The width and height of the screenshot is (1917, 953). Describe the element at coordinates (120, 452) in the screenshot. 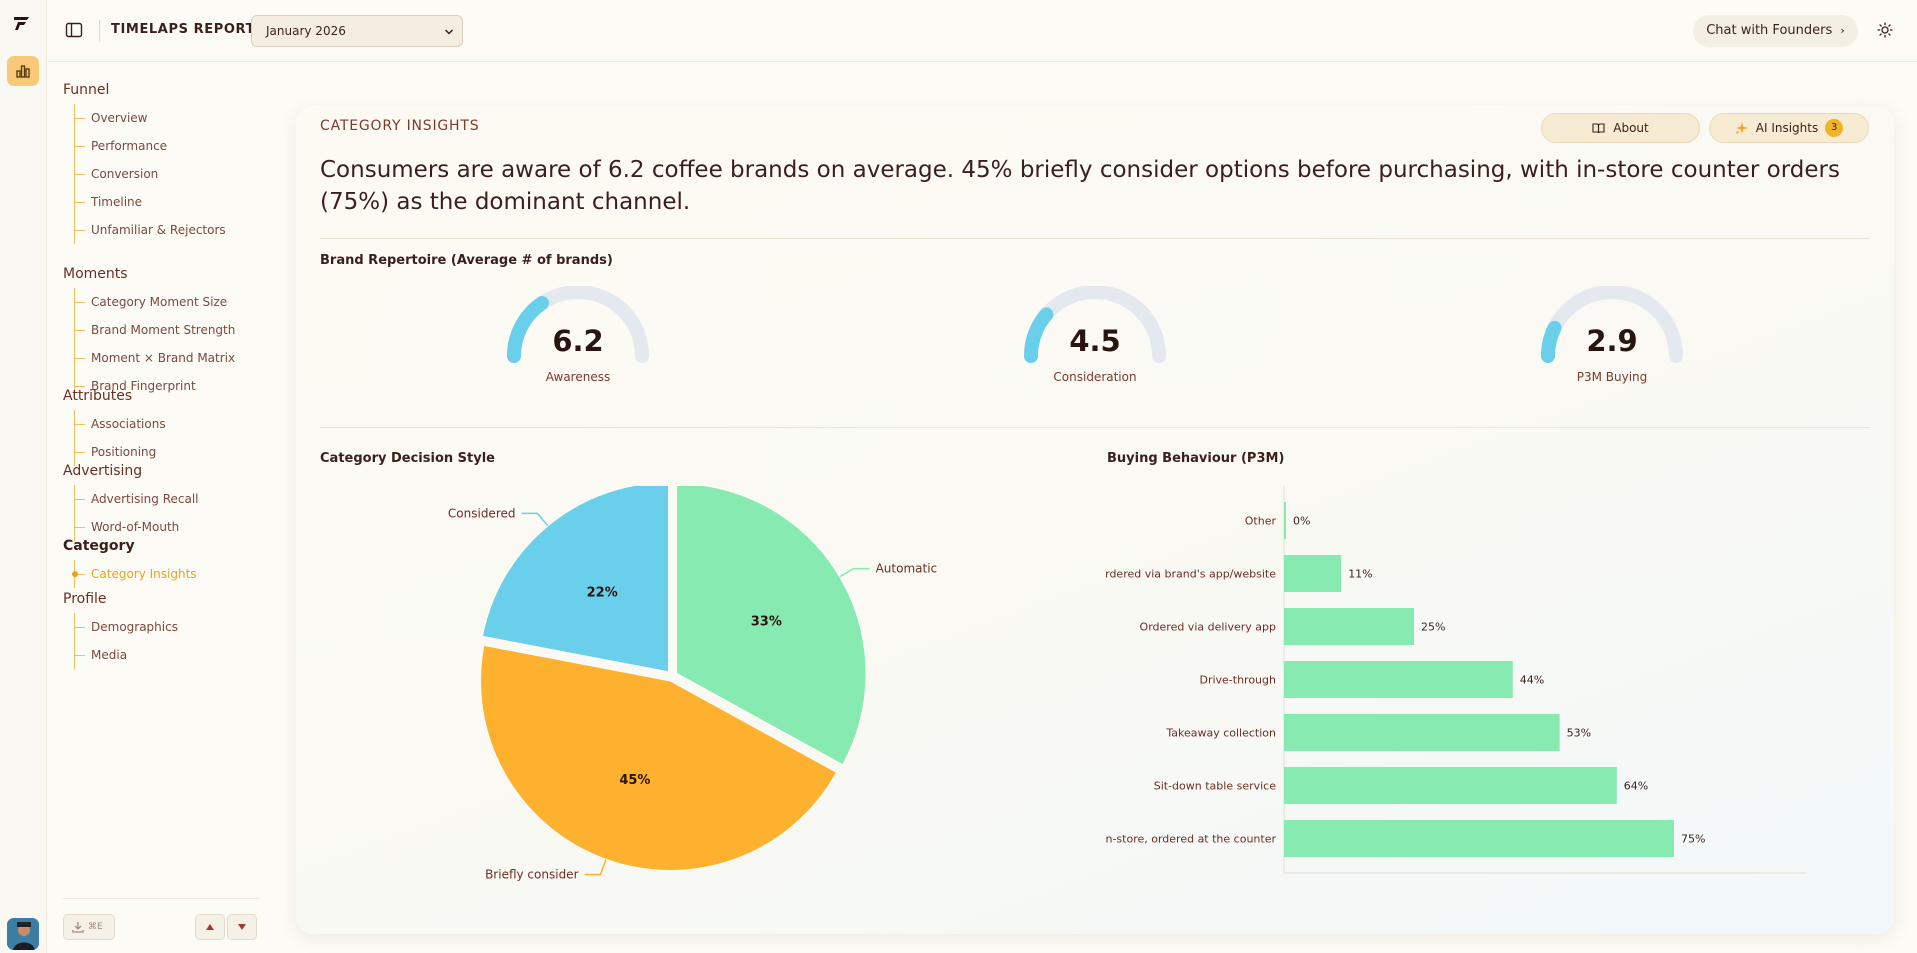

I see `sidebar-item-positioning: Positioning` at that location.